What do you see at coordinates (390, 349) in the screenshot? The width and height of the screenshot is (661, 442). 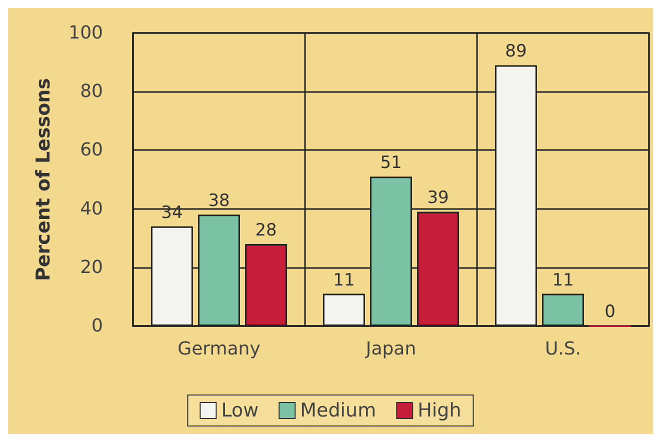 I see `x-tick-label: Japan` at bounding box center [390, 349].